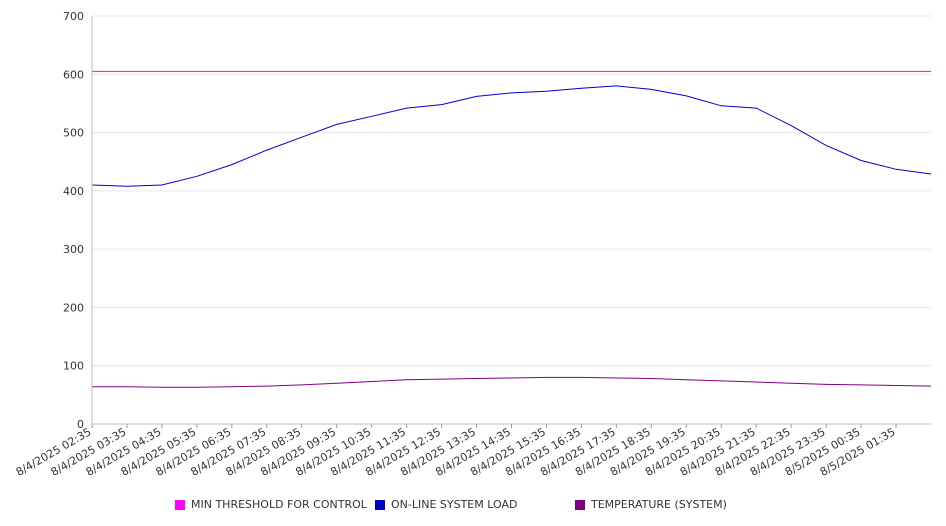 The width and height of the screenshot is (946, 526). I want to click on y-tick-label: 100, so click(73, 366).